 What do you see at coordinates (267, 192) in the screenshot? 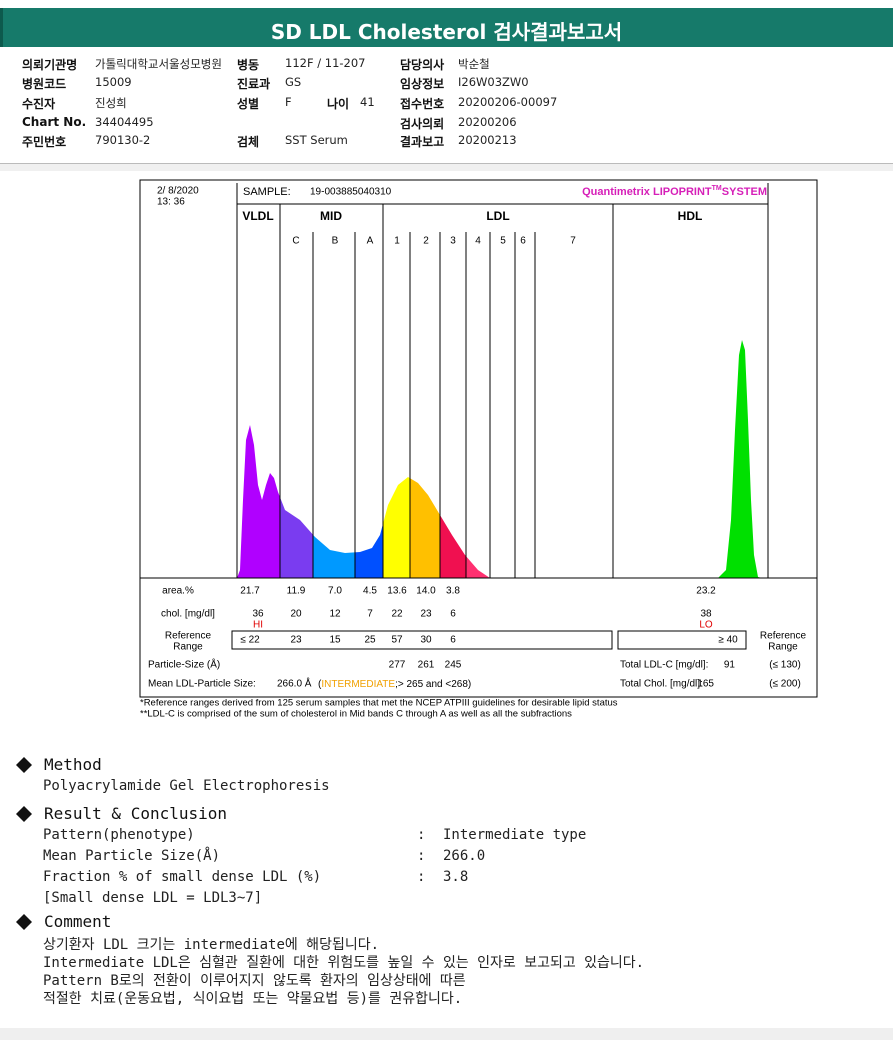
I see `sample-label: SAMPLE:` at bounding box center [267, 192].